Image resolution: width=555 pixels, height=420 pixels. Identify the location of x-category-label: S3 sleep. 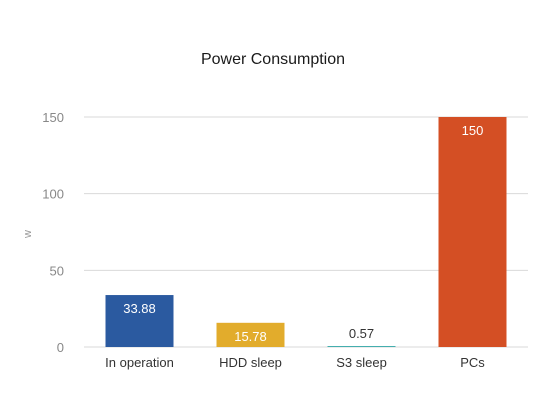
(361, 362).